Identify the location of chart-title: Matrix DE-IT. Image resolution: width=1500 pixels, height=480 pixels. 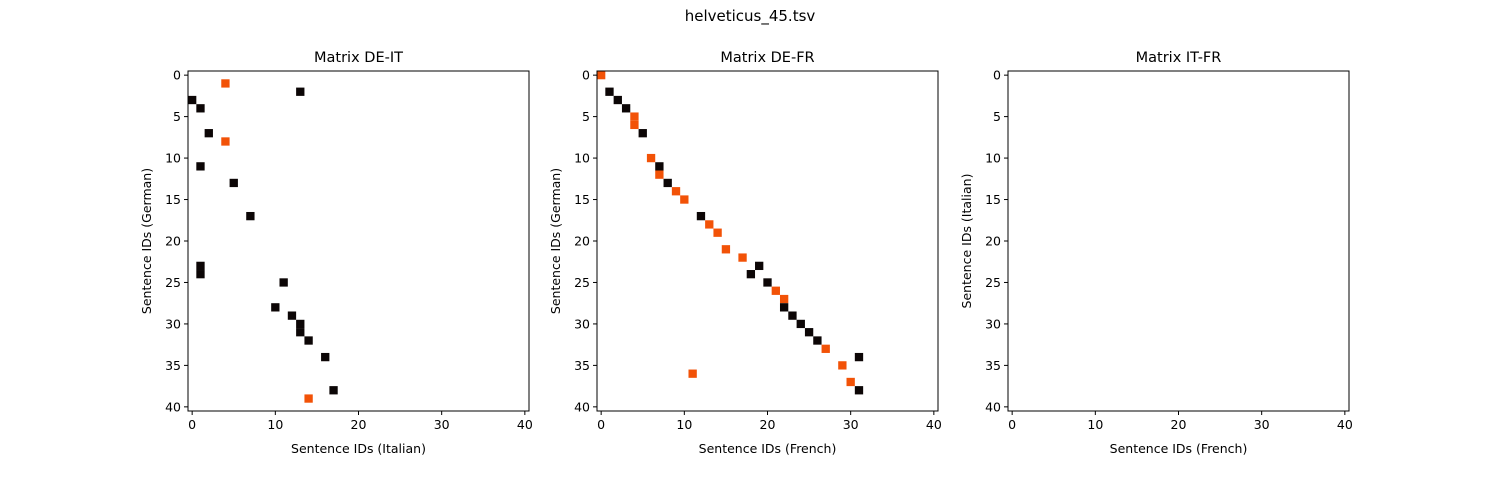
(358, 58).